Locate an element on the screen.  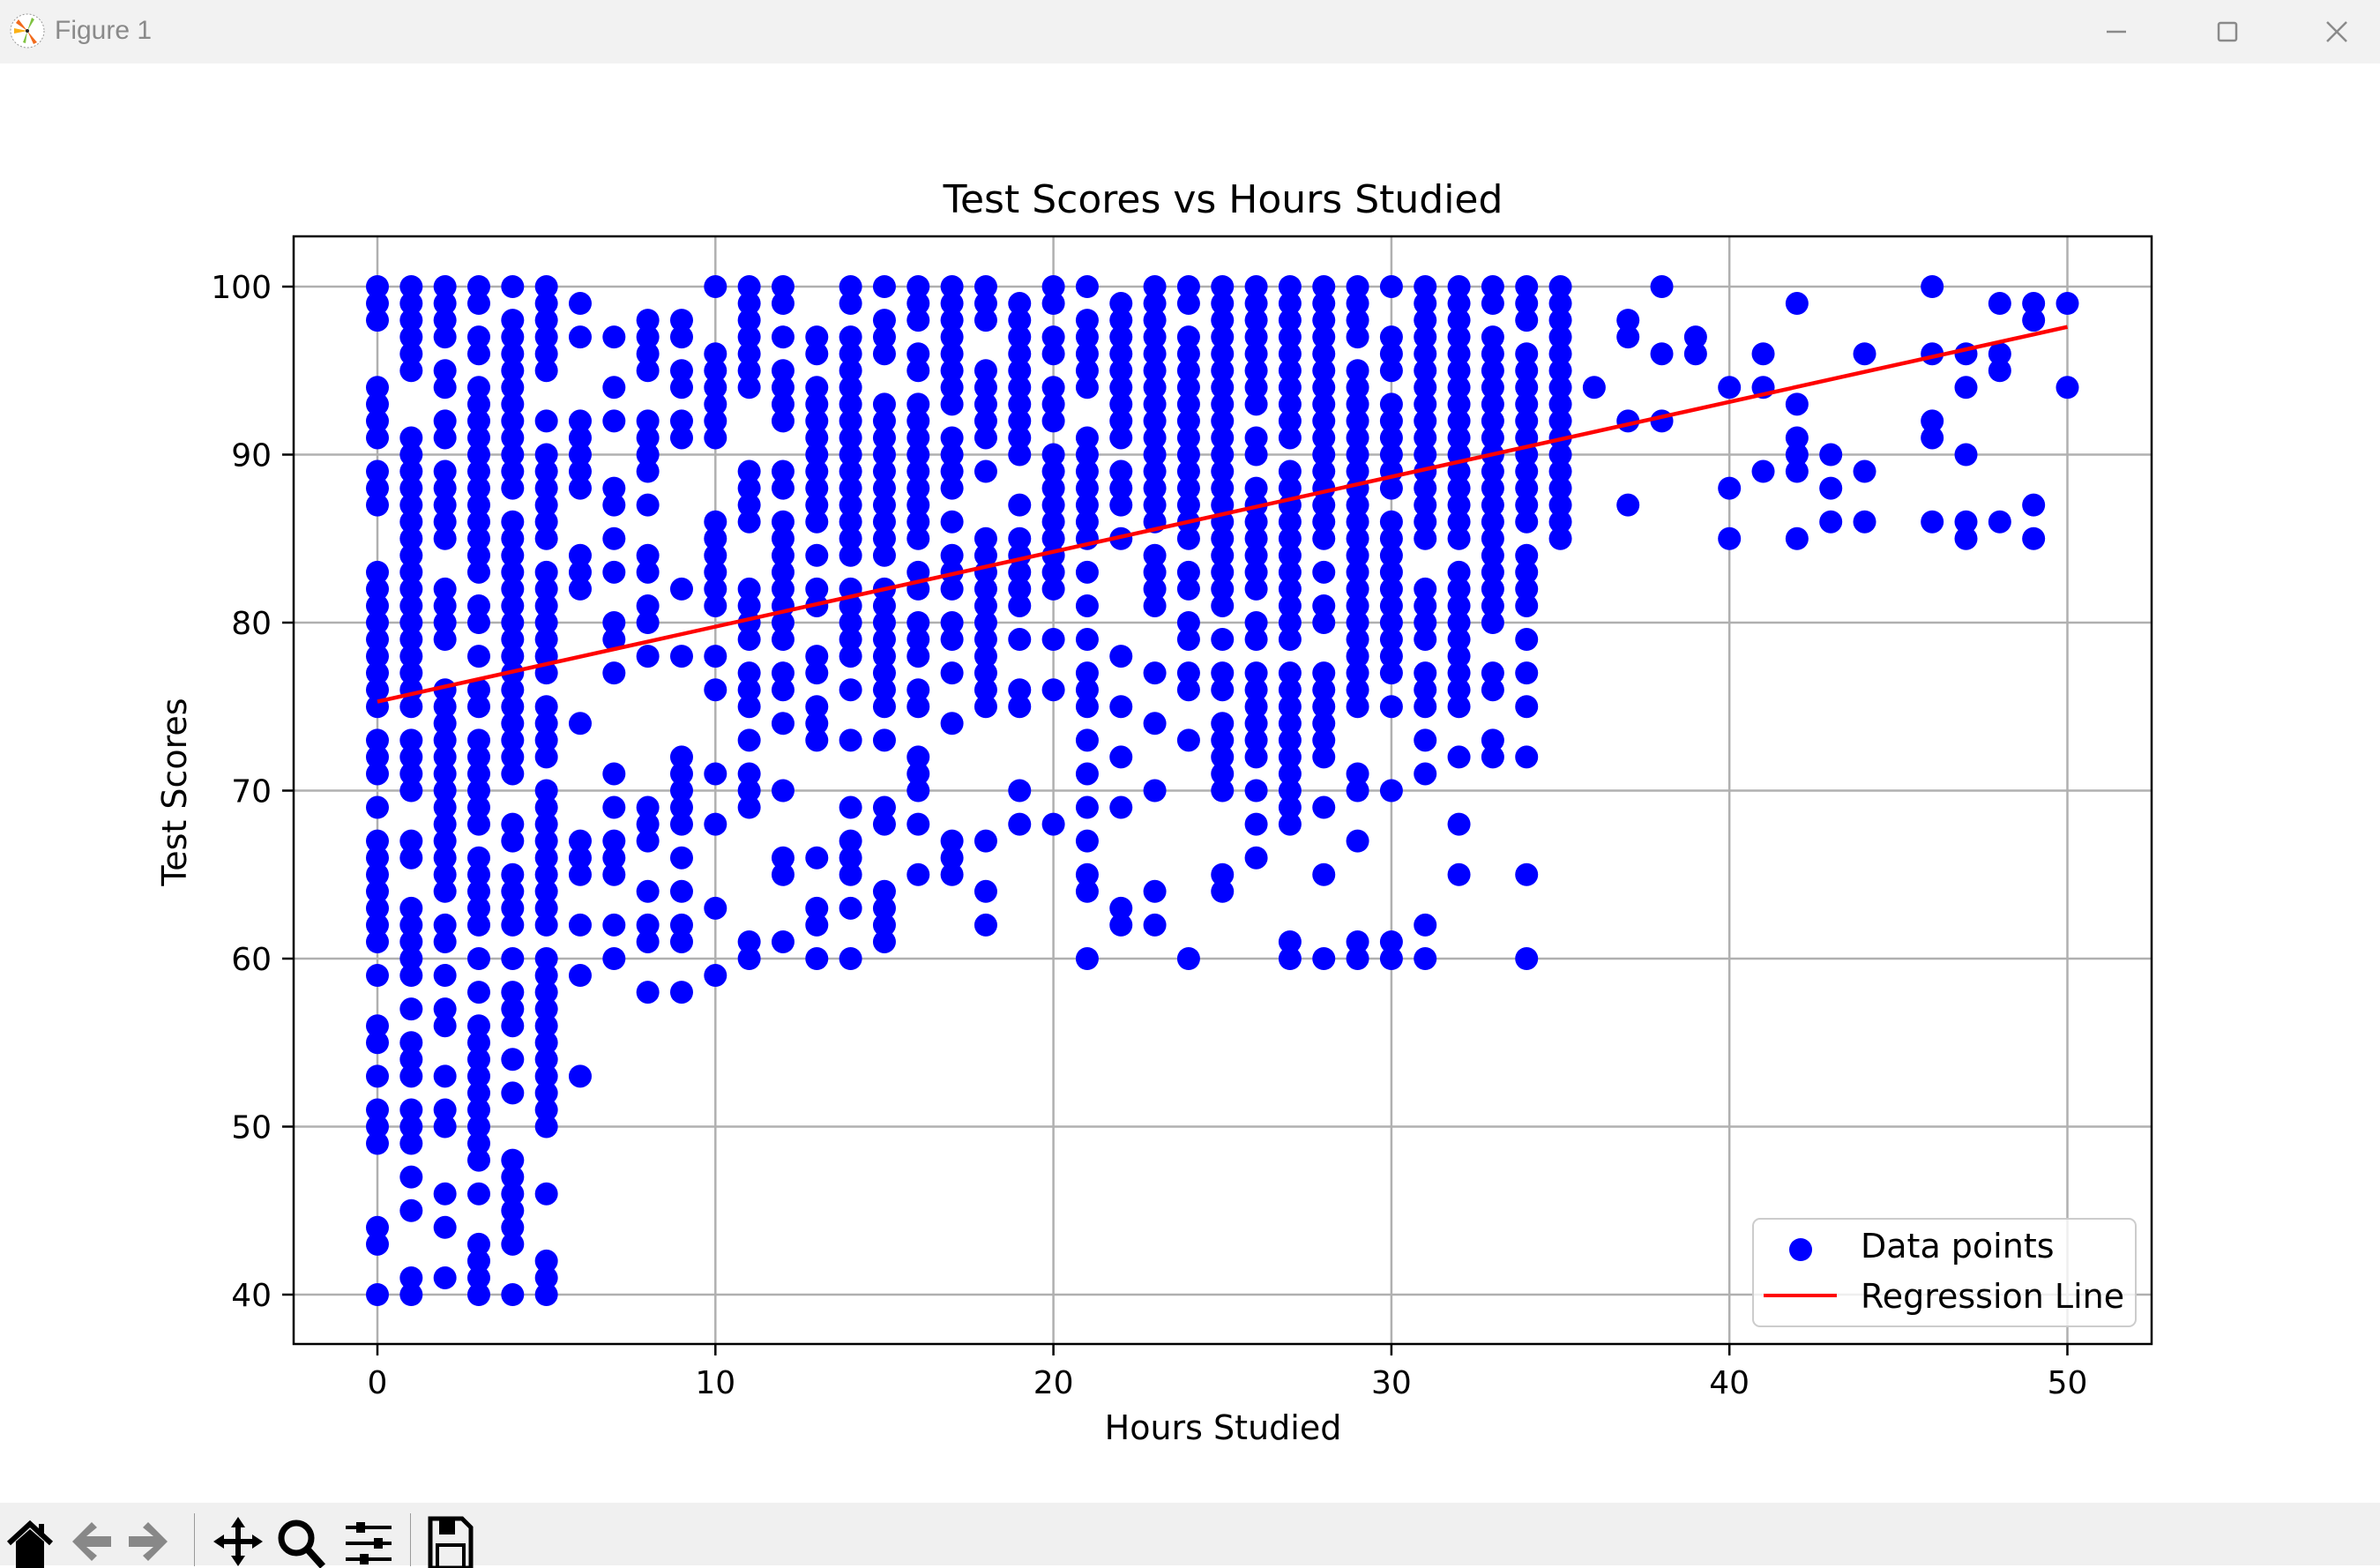
floppy-disk-icon is located at coordinates (449, 1541).